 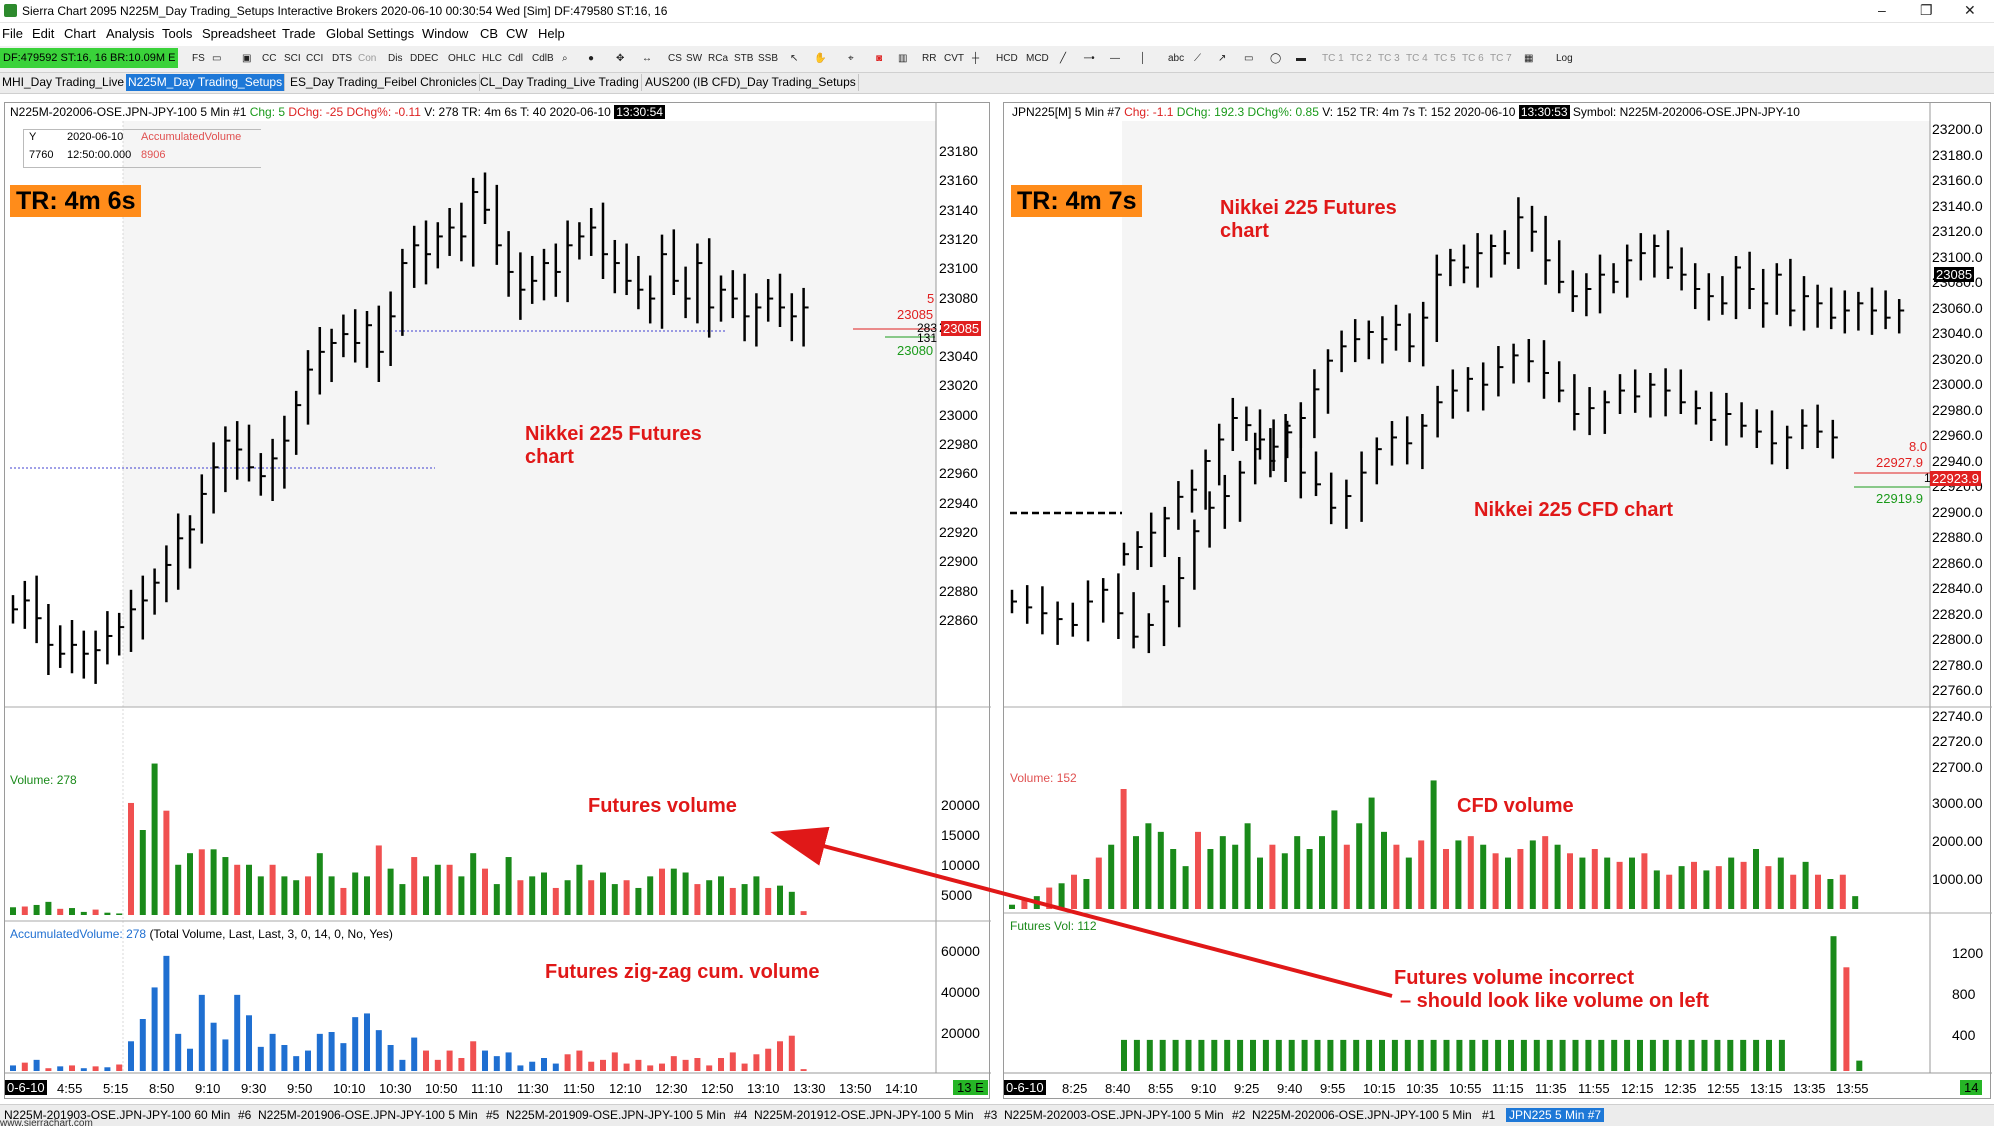 What do you see at coordinates (206, 82) in the screenshot?
I see `tab-n225m: N225M_Day Trading_Setups` at bounding box center [206, 82].